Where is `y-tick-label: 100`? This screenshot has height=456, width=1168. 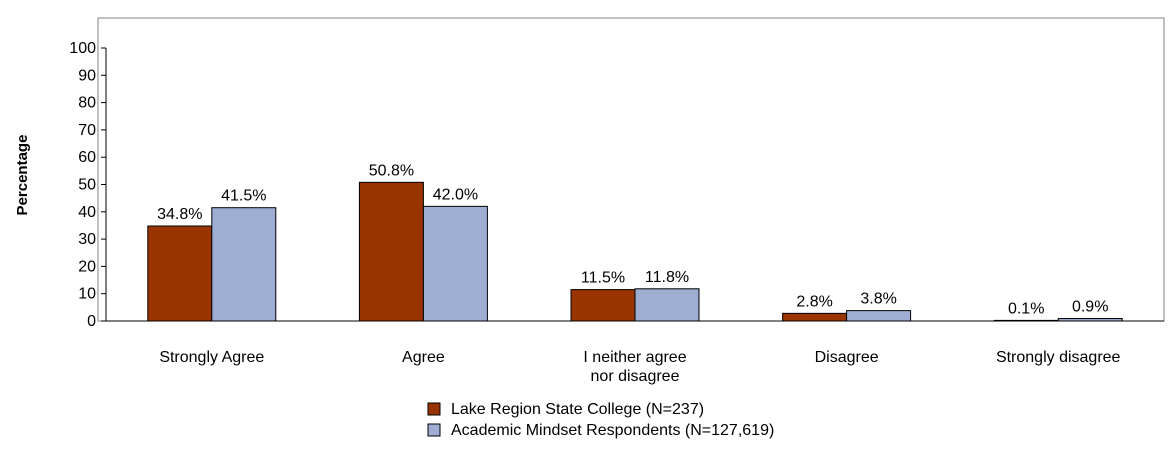 y-tick-label: 100 is located at coordinates (82, 48).